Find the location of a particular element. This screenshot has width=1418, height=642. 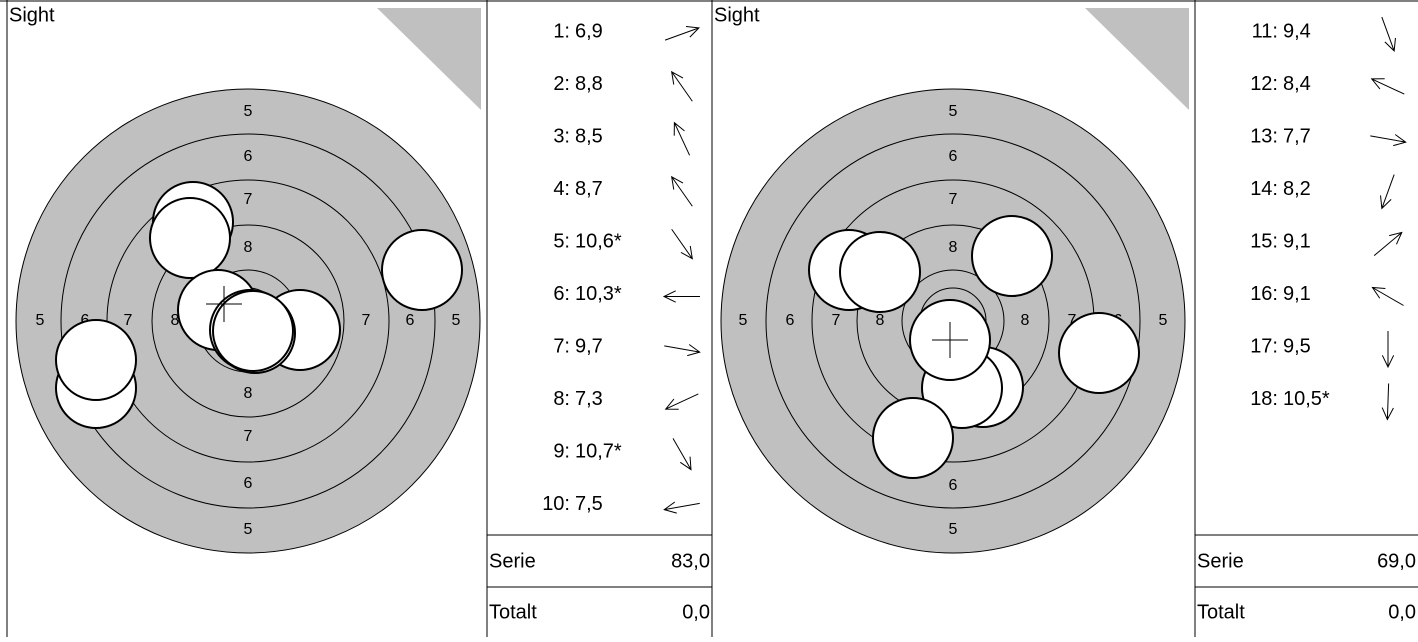

target-ring is located at coordinates (248, 321).